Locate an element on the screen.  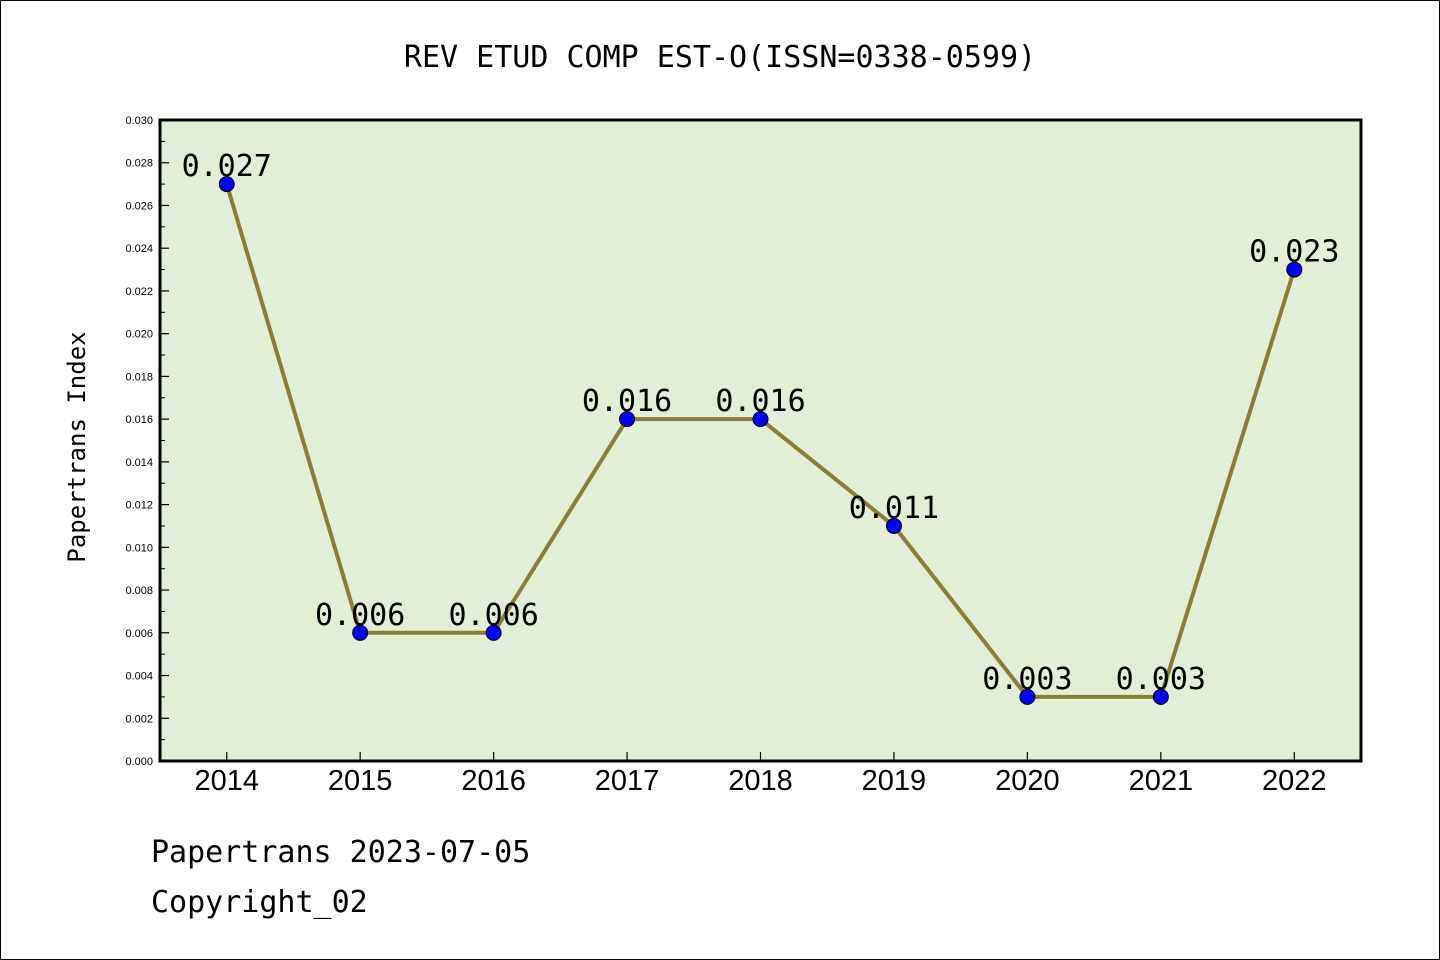
x-tick-label: 2020 is located at coordinates (1027, 781).